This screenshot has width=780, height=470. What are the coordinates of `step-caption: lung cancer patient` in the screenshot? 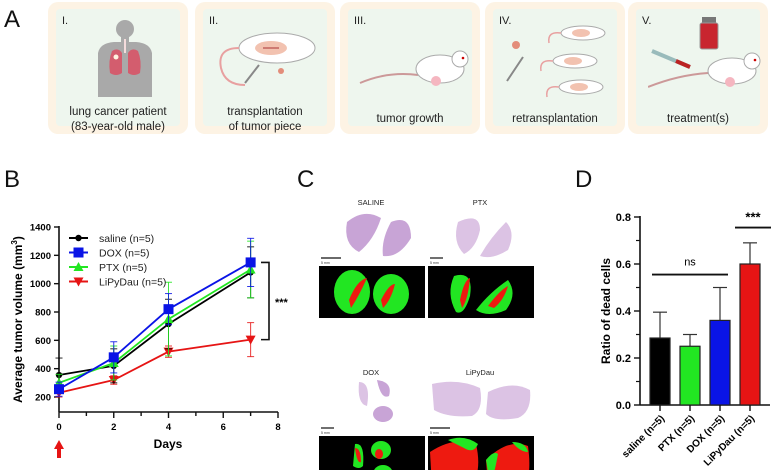 It's located at (118, 112).